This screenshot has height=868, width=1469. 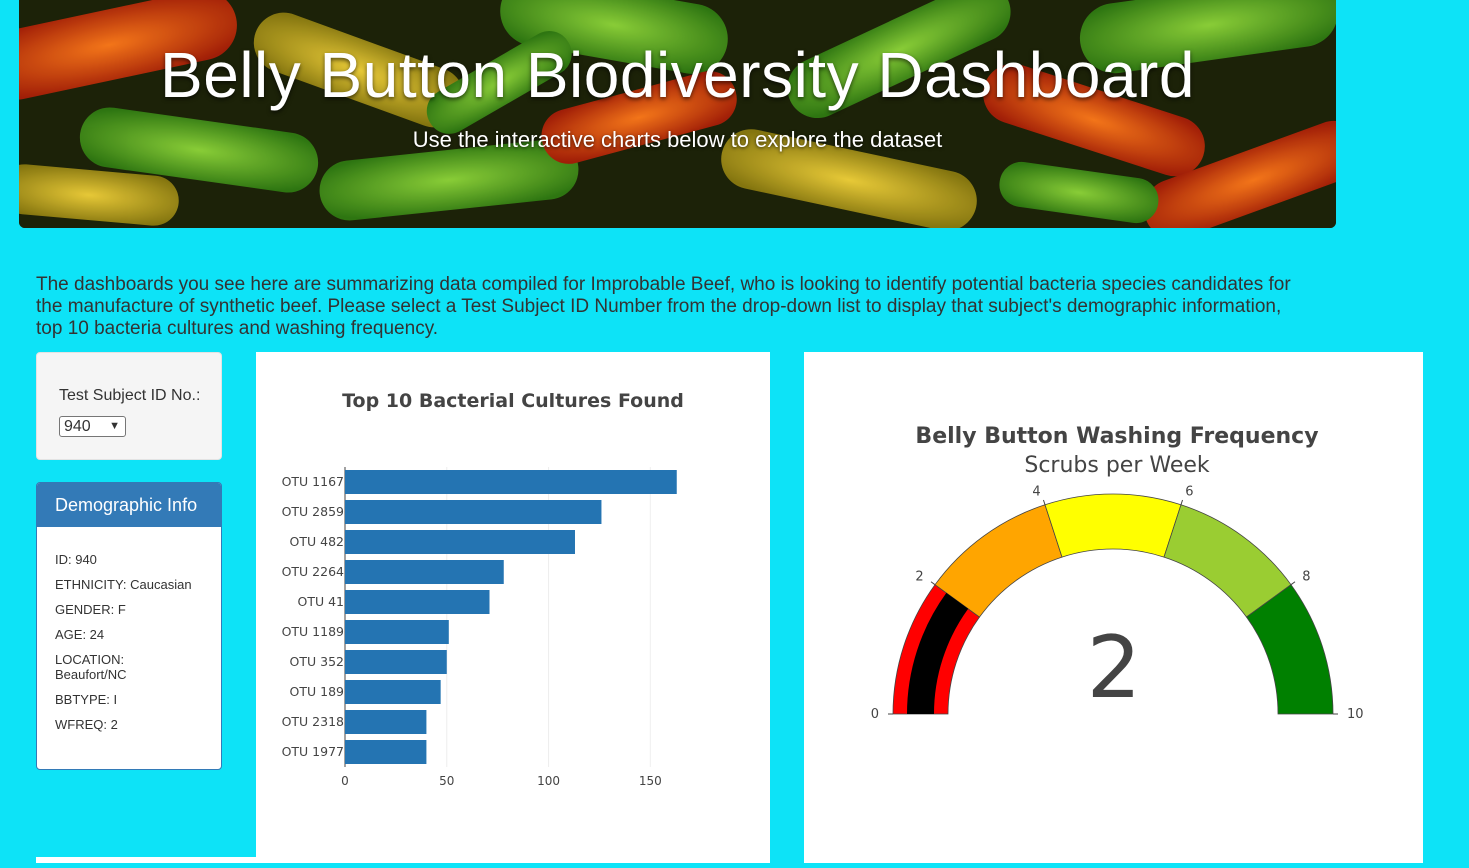 What do you see at coordinates (76, 559) in the screenshot?
I see `demographic-item: ID: 940` at bounding box center [76, 559].